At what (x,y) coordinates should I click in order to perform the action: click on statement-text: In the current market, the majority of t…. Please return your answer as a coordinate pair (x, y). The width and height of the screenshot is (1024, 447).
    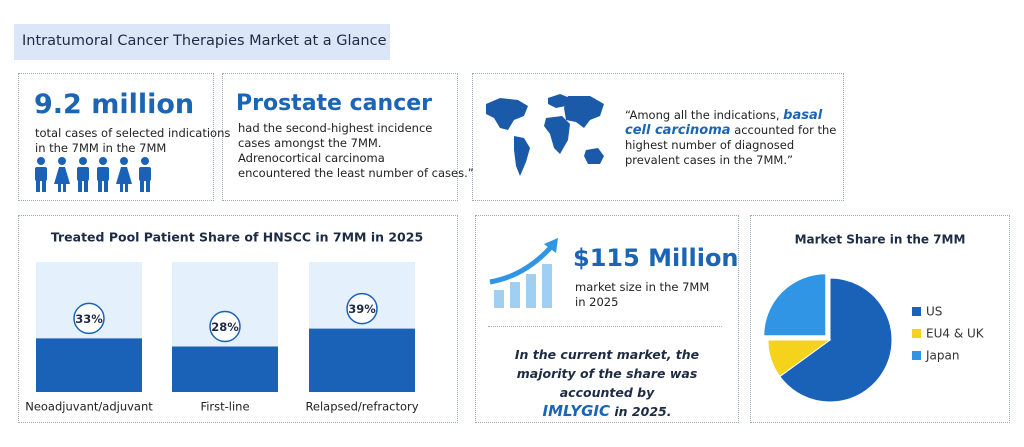
    Looking at the image, I should click on (607, 373).